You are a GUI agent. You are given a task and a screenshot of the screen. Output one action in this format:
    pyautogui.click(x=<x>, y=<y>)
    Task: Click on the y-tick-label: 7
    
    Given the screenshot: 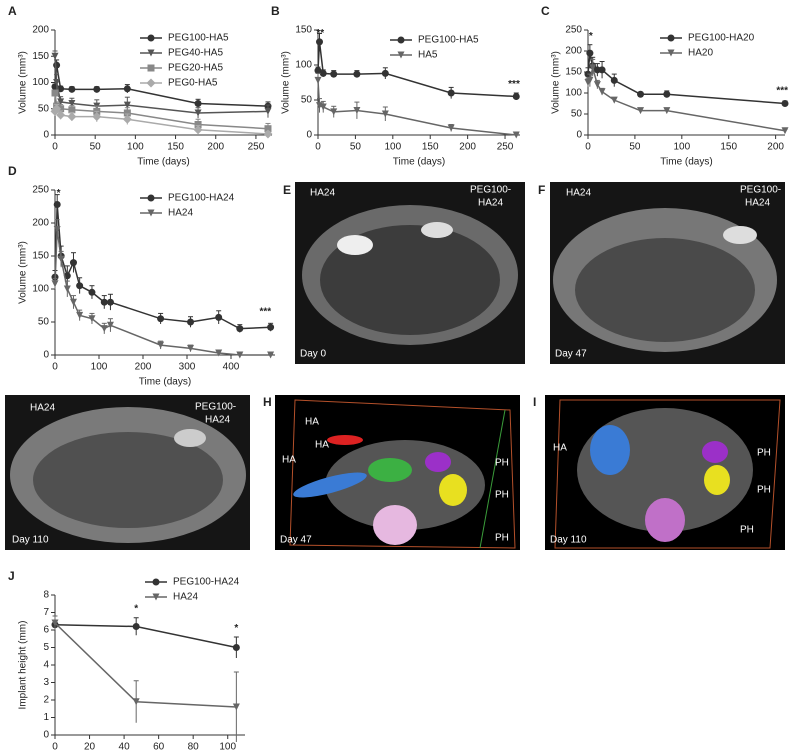 What is the action you would take?
    pyautogui.click(x=46, y=612)
    